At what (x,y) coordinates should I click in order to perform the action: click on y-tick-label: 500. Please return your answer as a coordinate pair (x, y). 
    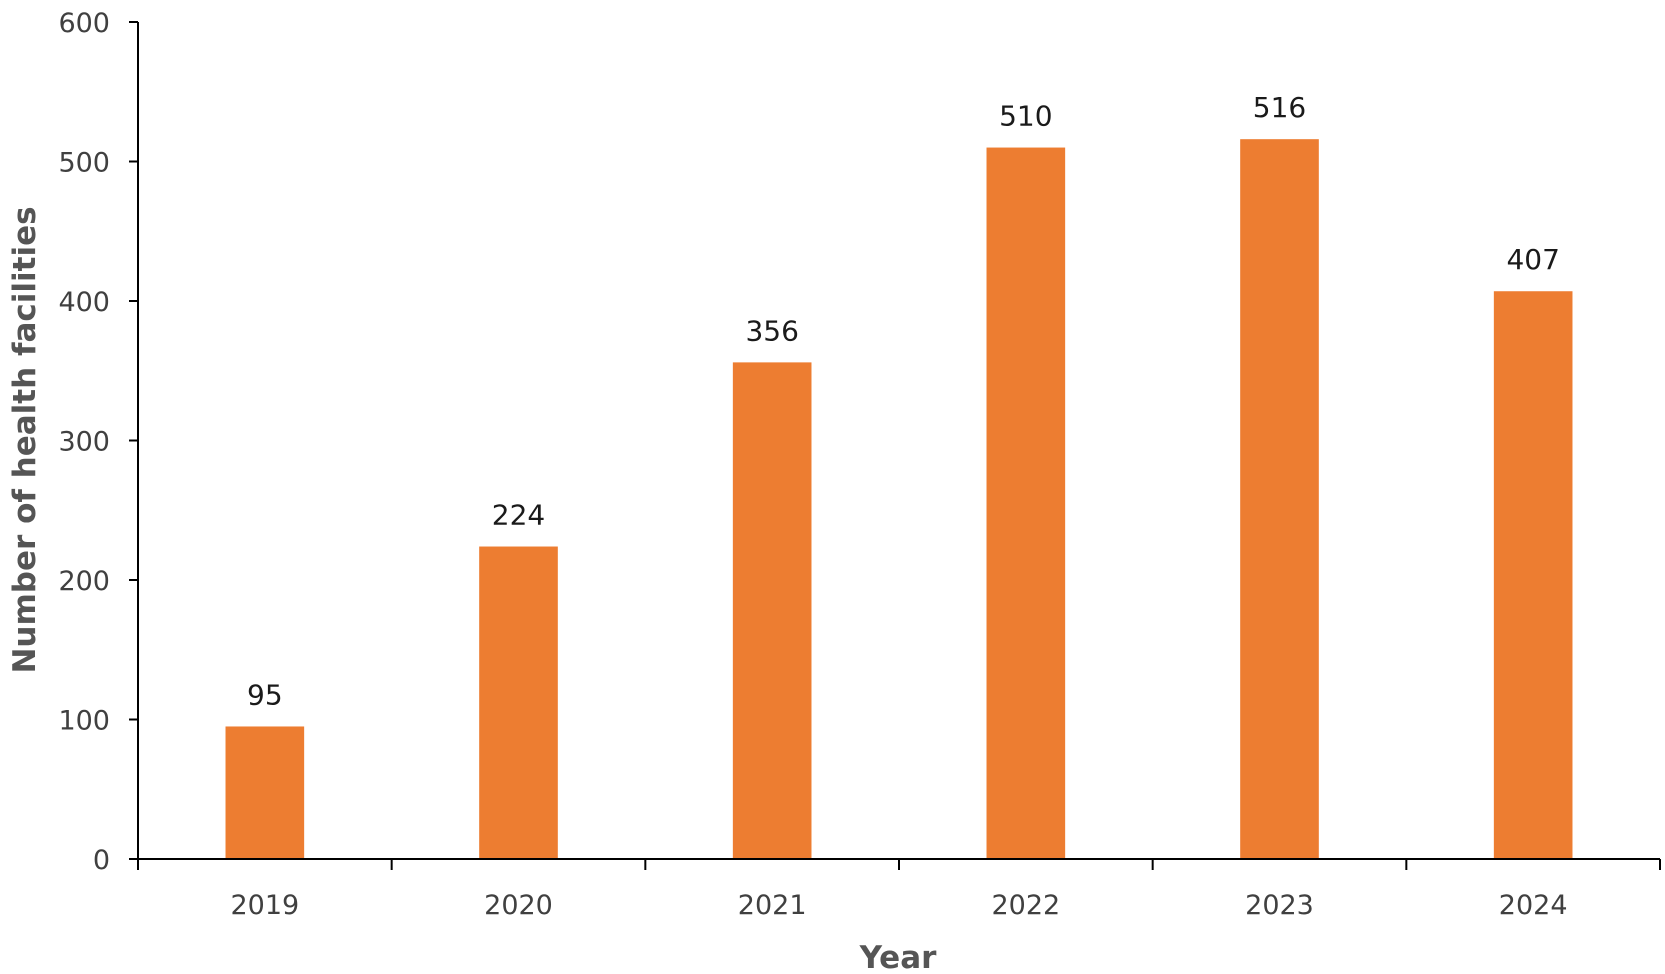
    Looking at the image, I should click on (84, 163).